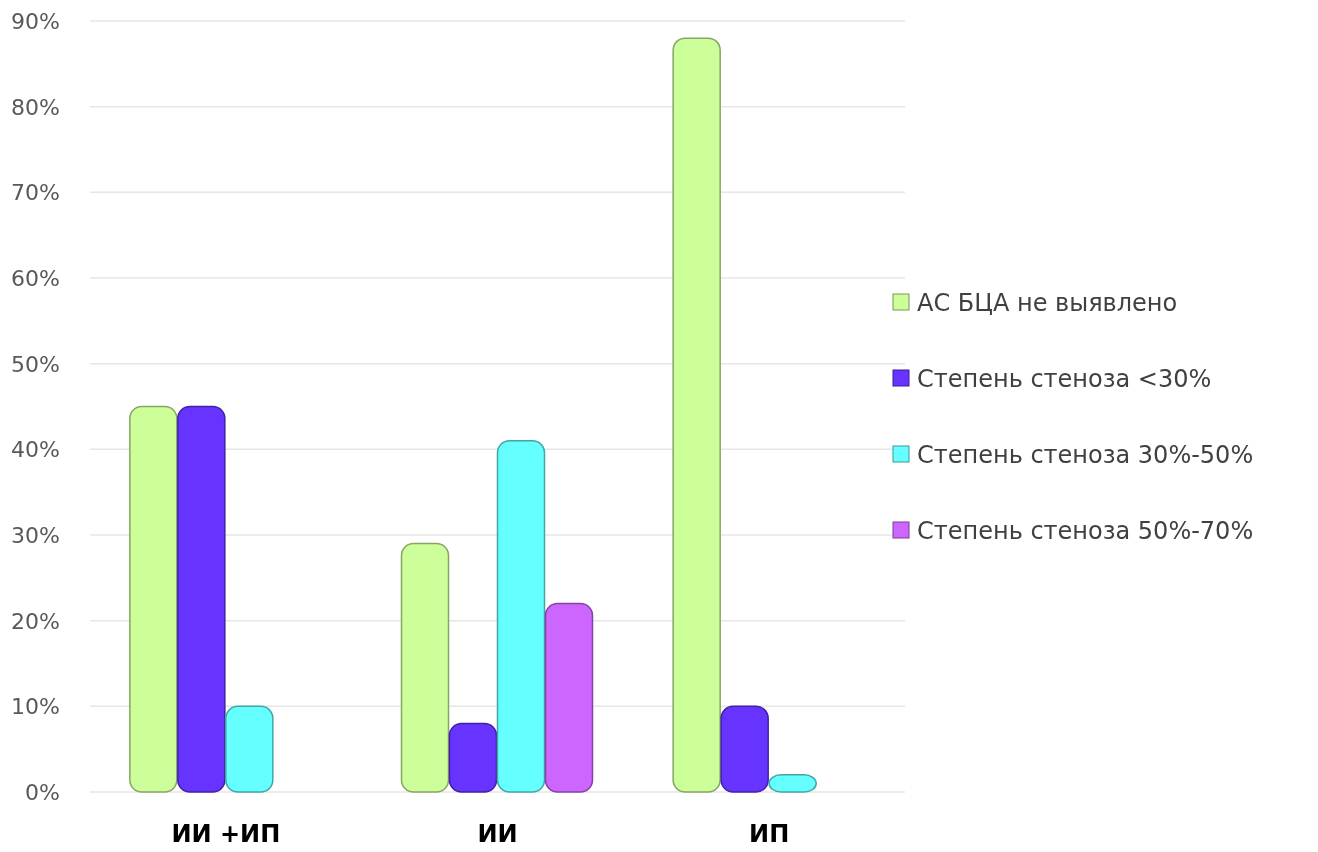 Image resolution: width=1318 pixels, height=852 pixels. I want to click on y-tick-label: 90%, so click(35, 21).